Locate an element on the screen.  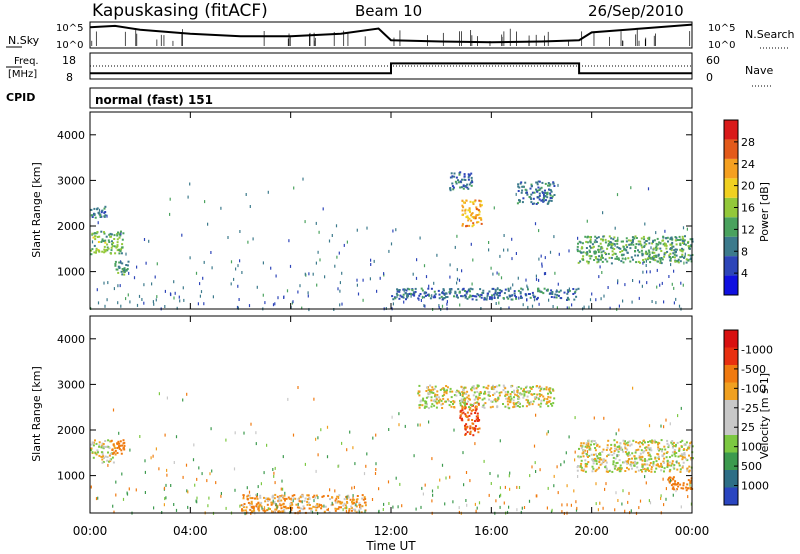
power-colorbar-segment is located at coordinates (731, 188).